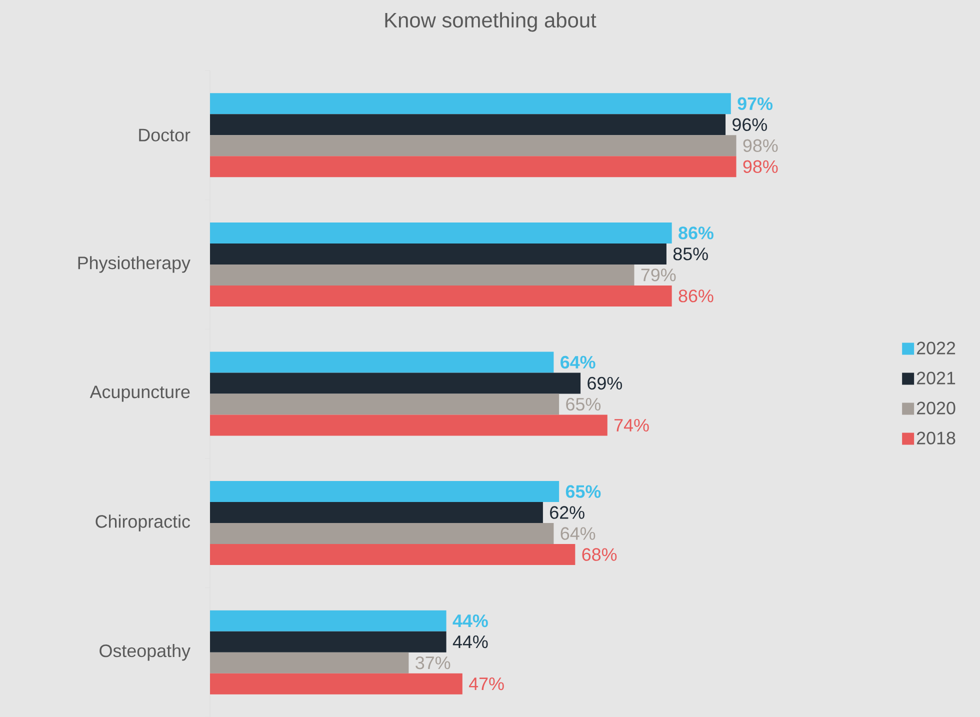  Describe the element at coordinates (145, 652) in the screenshot. I see `y-tick-label: Osteopathy` at that location.